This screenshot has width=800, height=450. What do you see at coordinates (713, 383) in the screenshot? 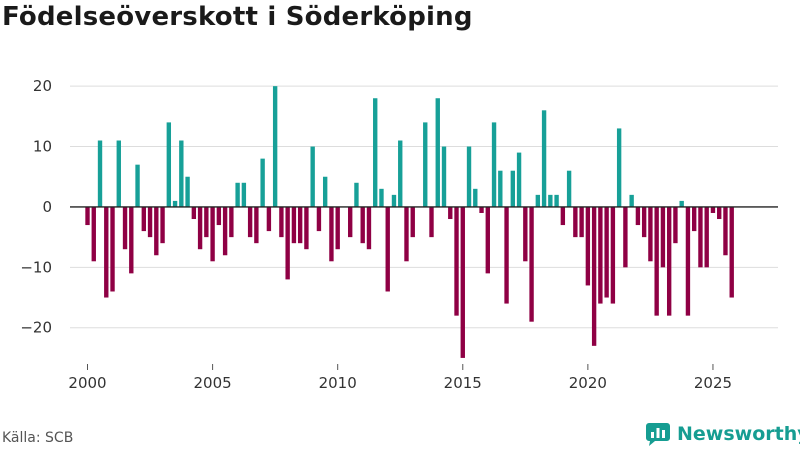
I see `x-tick-label: 2025` at bounding box center [713, 383].